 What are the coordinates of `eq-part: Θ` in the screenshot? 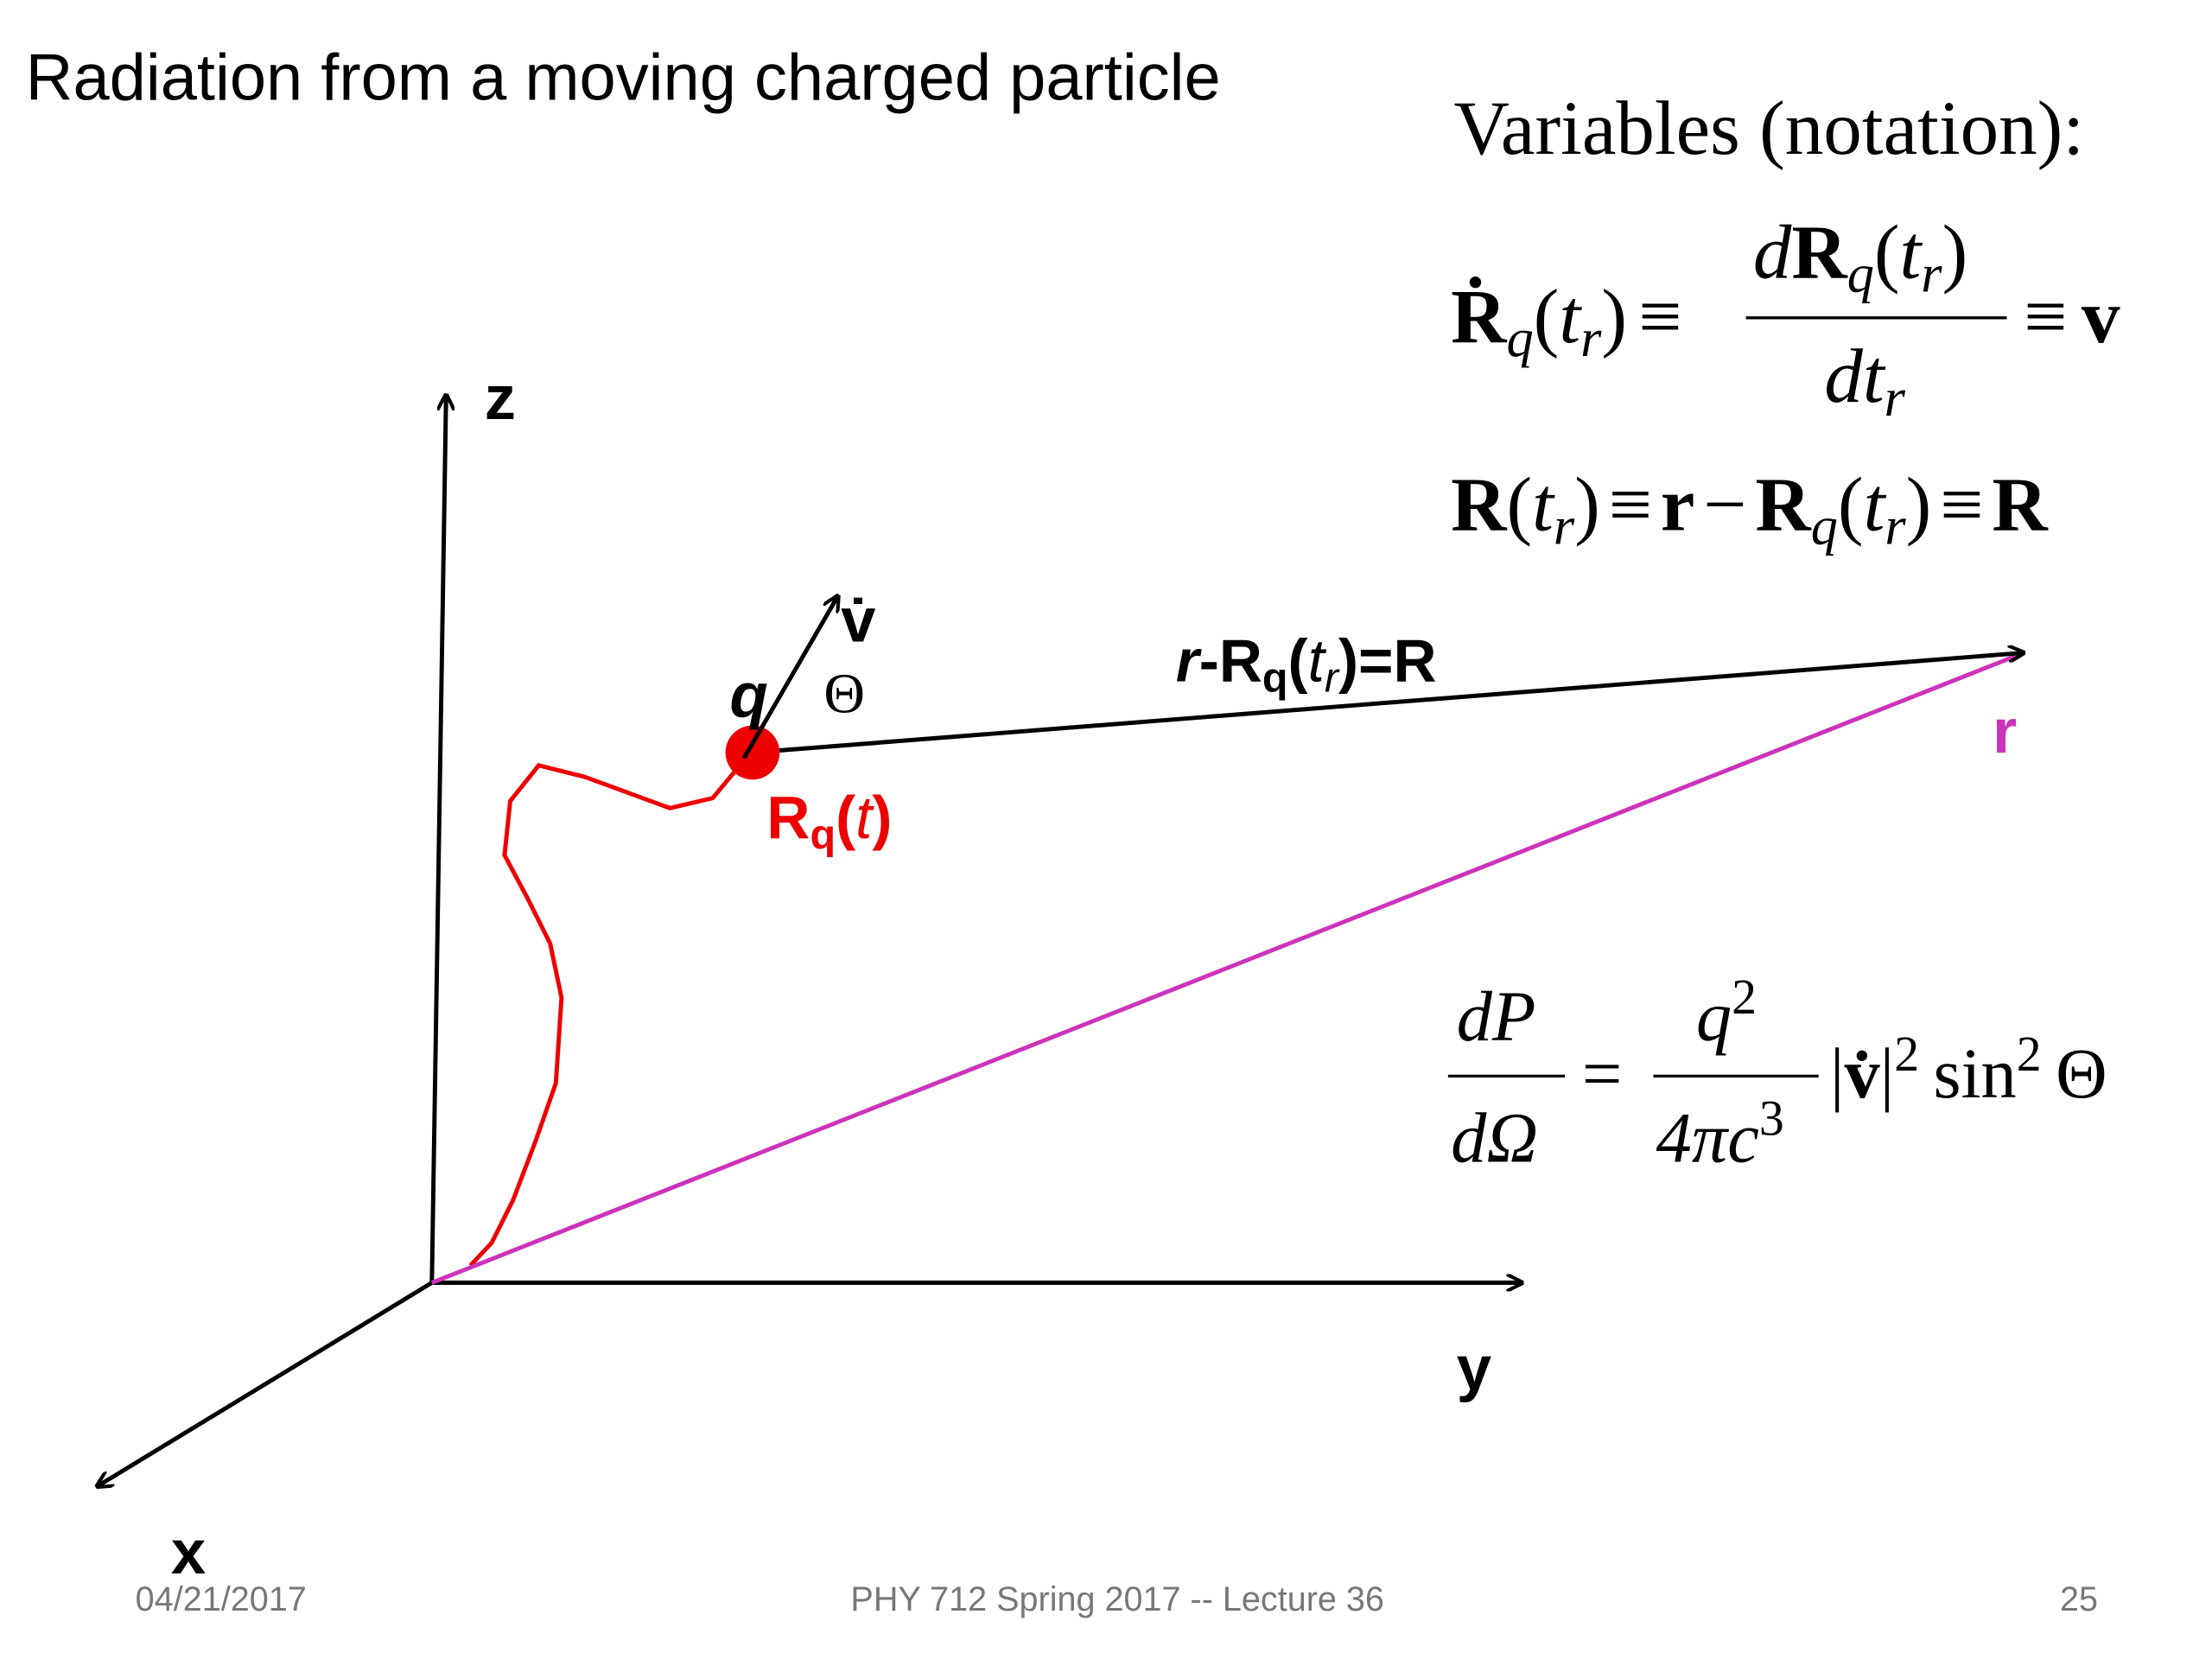 It's located at (2081, 1073).